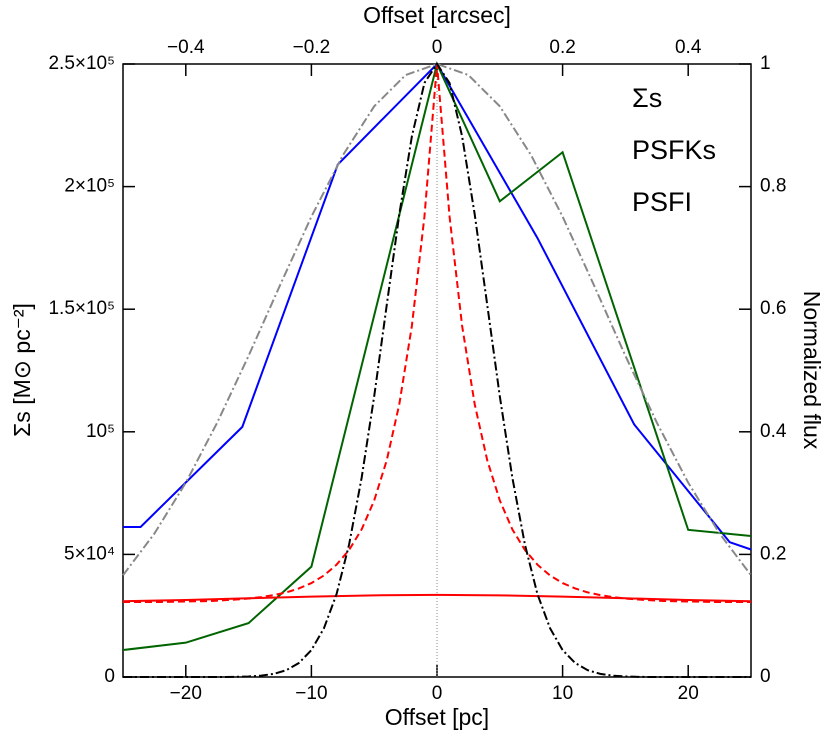 The height and width of the screenshot is (742, 830). Describe the element at coordinates (773, 308) in the screenshot. I see `y-tick-label: 0.6` at that location.